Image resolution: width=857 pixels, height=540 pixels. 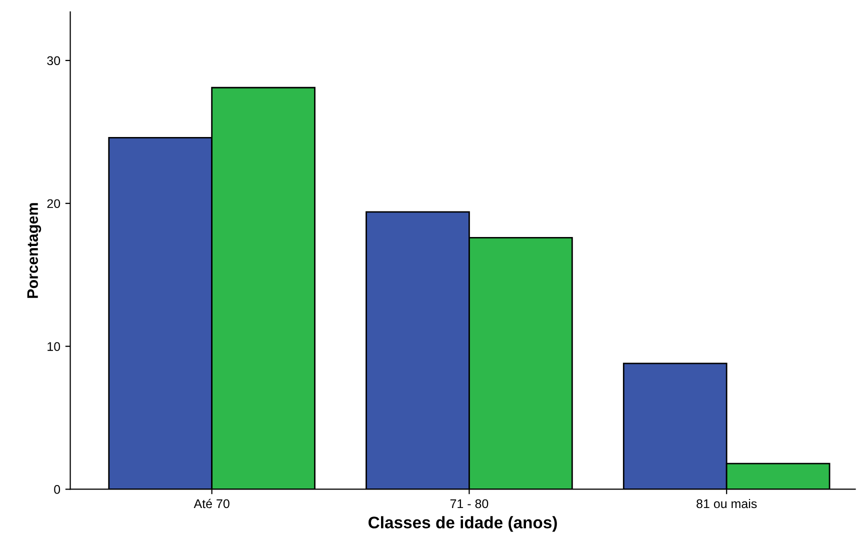 I want to click on y-axis-title: Porcentagem, so click(x=34, y=250).